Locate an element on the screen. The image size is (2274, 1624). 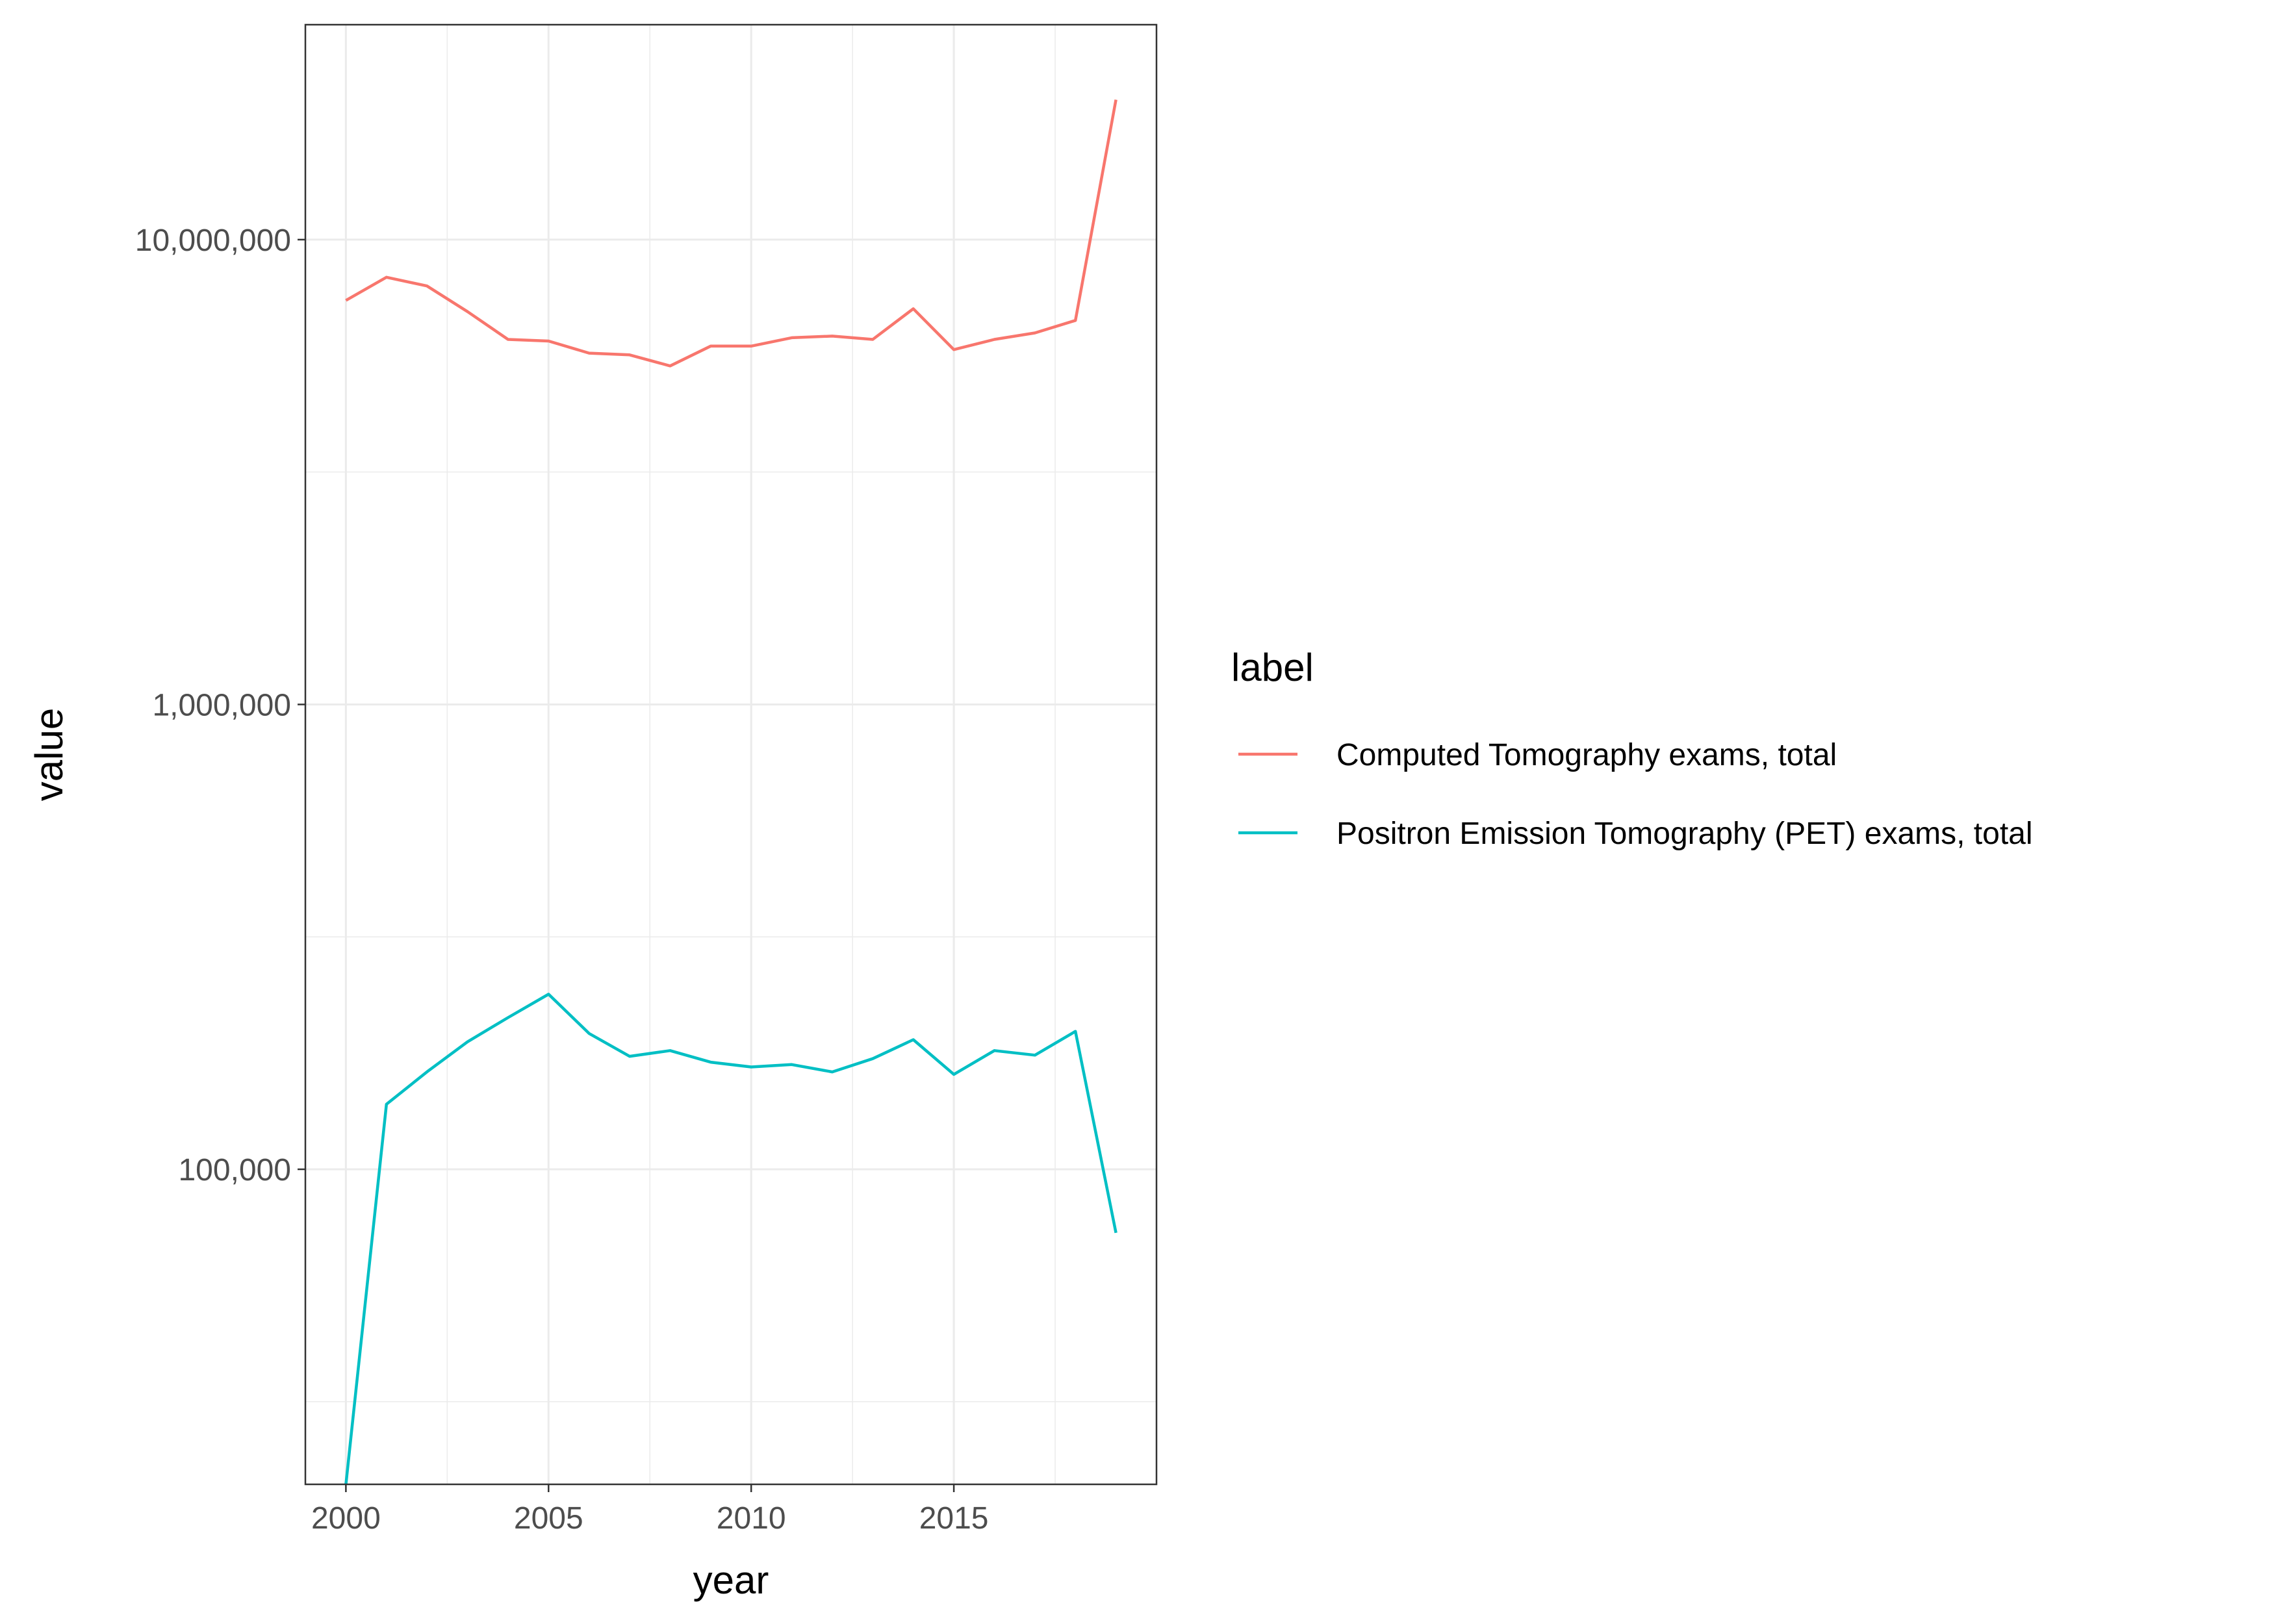
x-tick-label: 2000 is located at coordinates (346, 1518).